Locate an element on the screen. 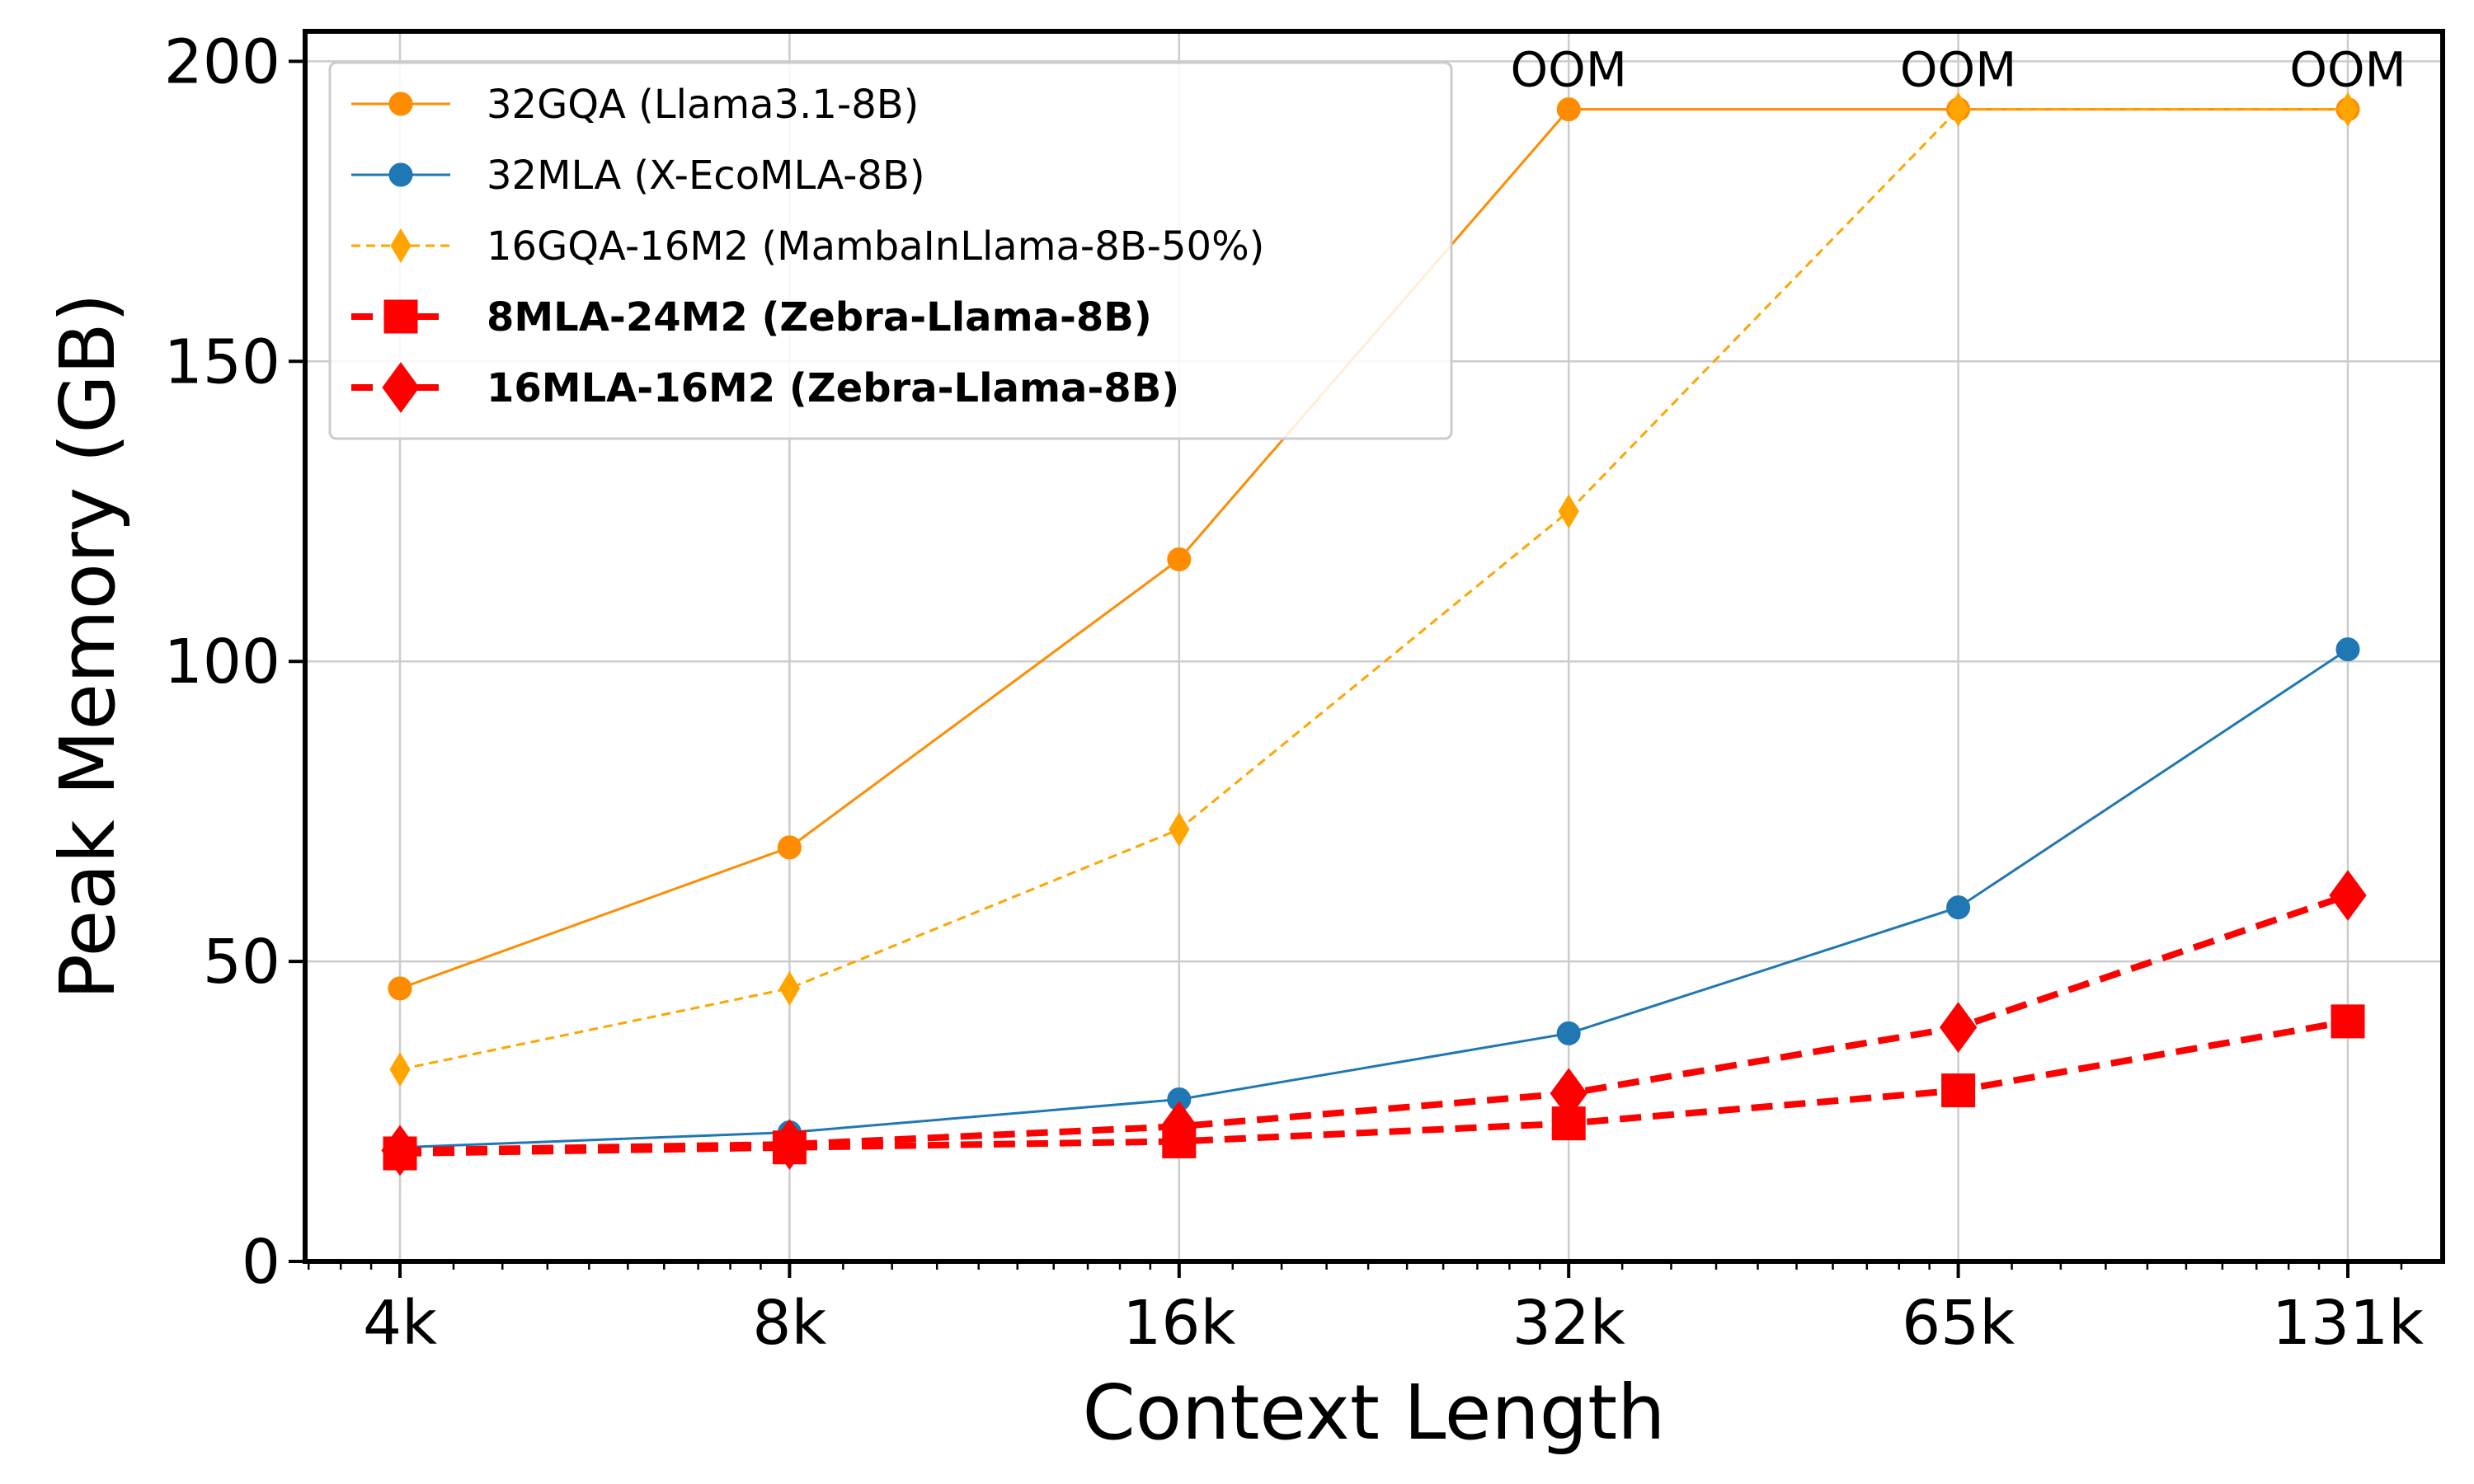 The height and width of the screenshot is (1484, 2474). legend-entry: 32MLA (X-EcoMLA-8B) is located at coordinates (638, 176).